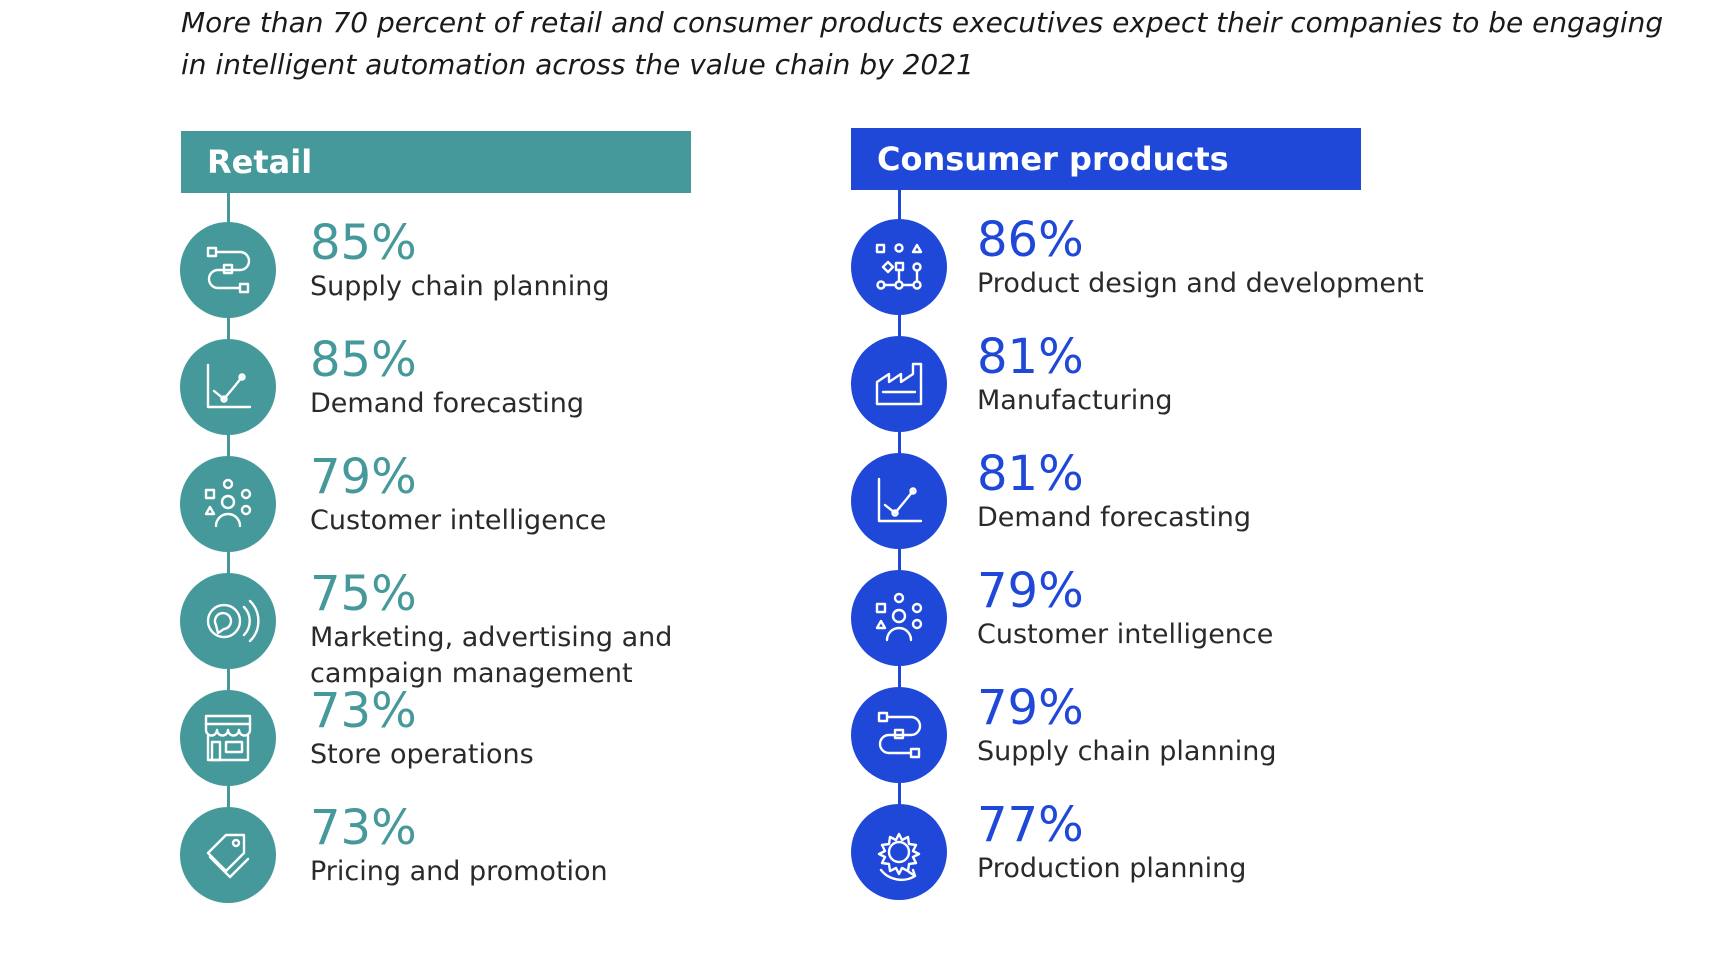 This screenshot has height=958, width=1734. What do you see at coordinates (491, 637) in the screenshot?
I see `item-label: Marketing, advertising and` at bounding box center [491, 637].